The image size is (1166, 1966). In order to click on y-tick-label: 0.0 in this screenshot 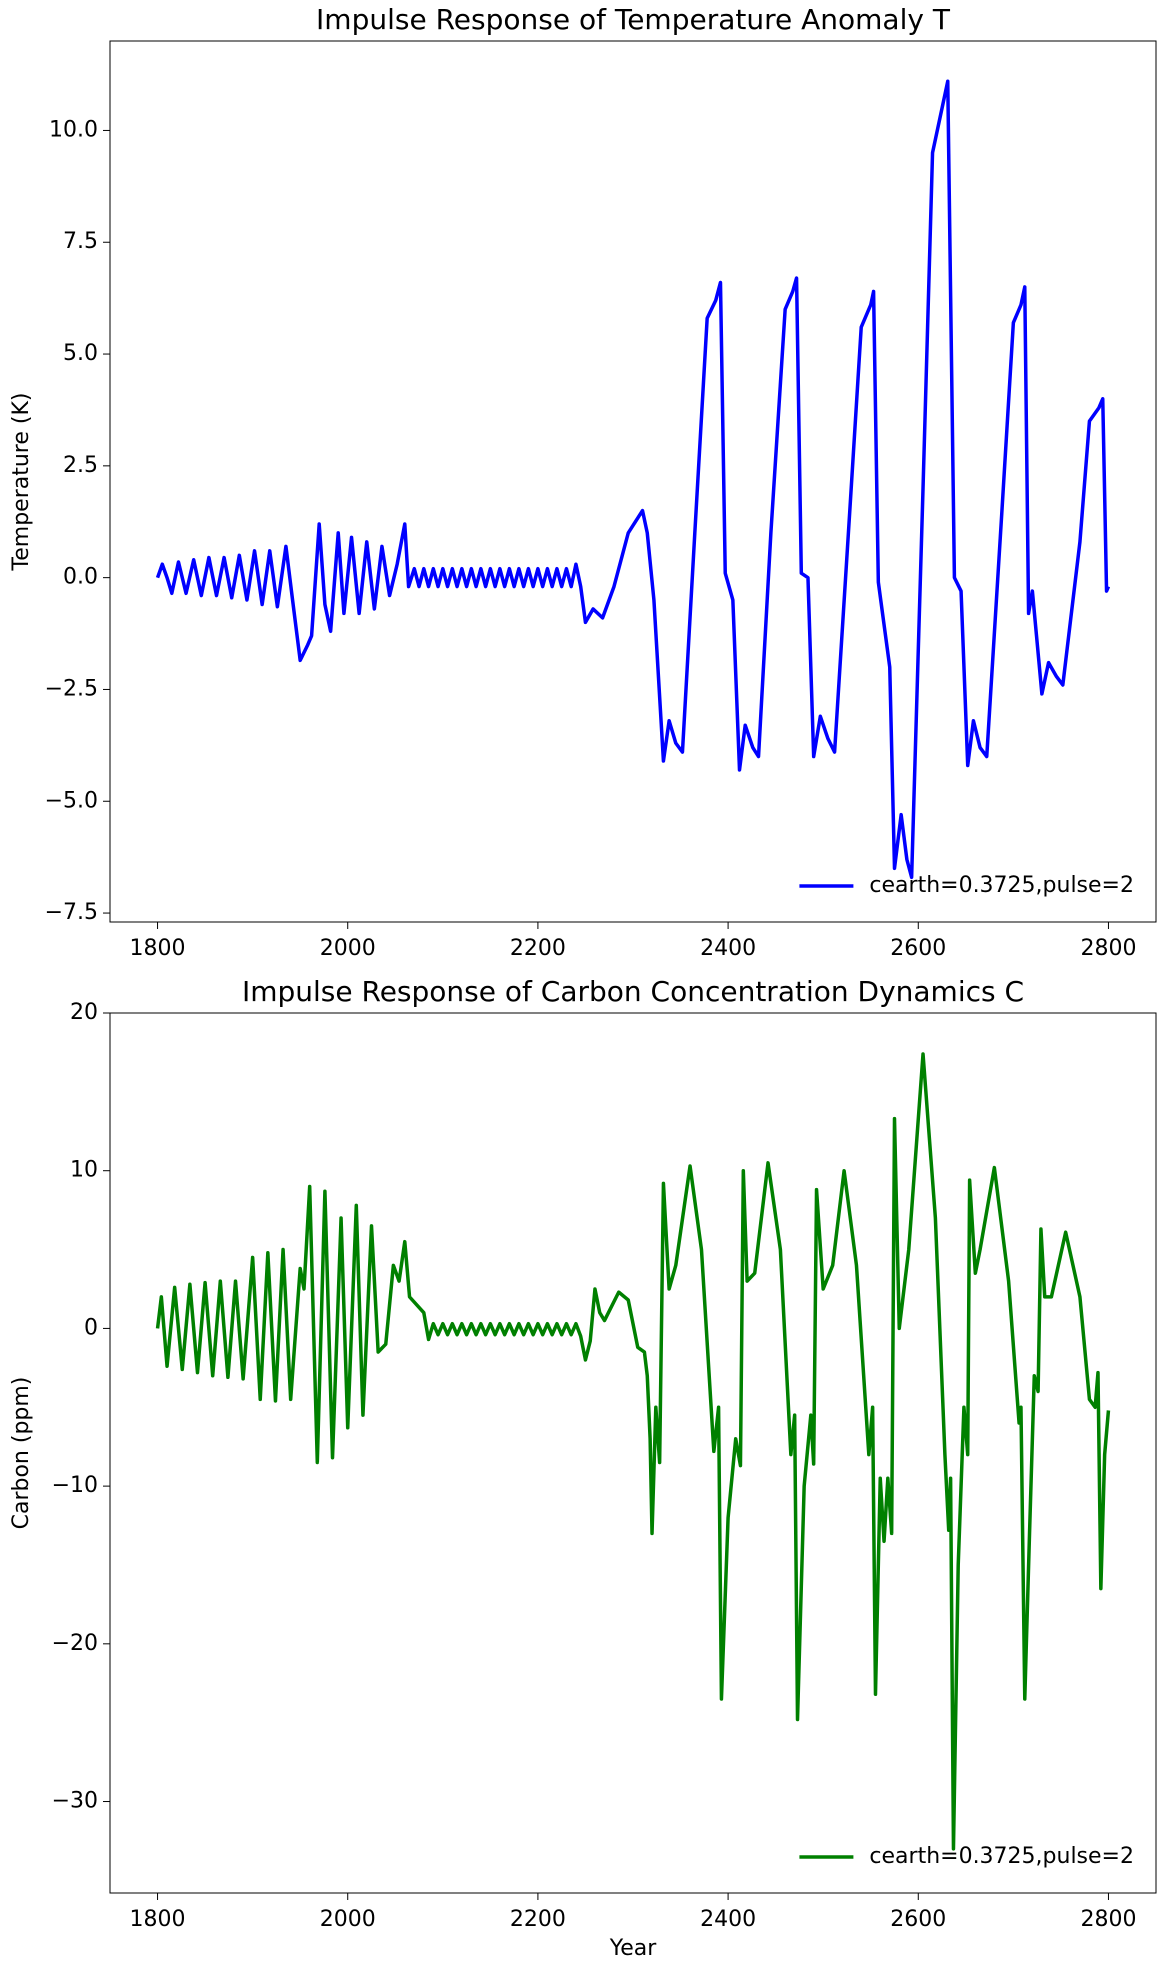, I will do `click(80, 577)`.